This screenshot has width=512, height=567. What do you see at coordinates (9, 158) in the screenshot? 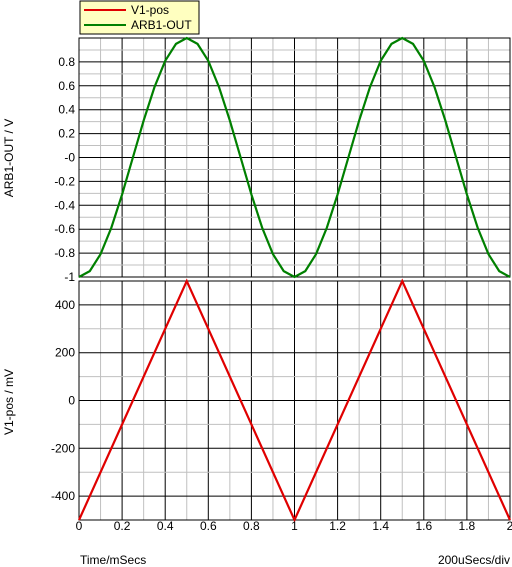
I see `y-axis-label-top: ARB1-OUT / V` at bounding box center [9, 158].